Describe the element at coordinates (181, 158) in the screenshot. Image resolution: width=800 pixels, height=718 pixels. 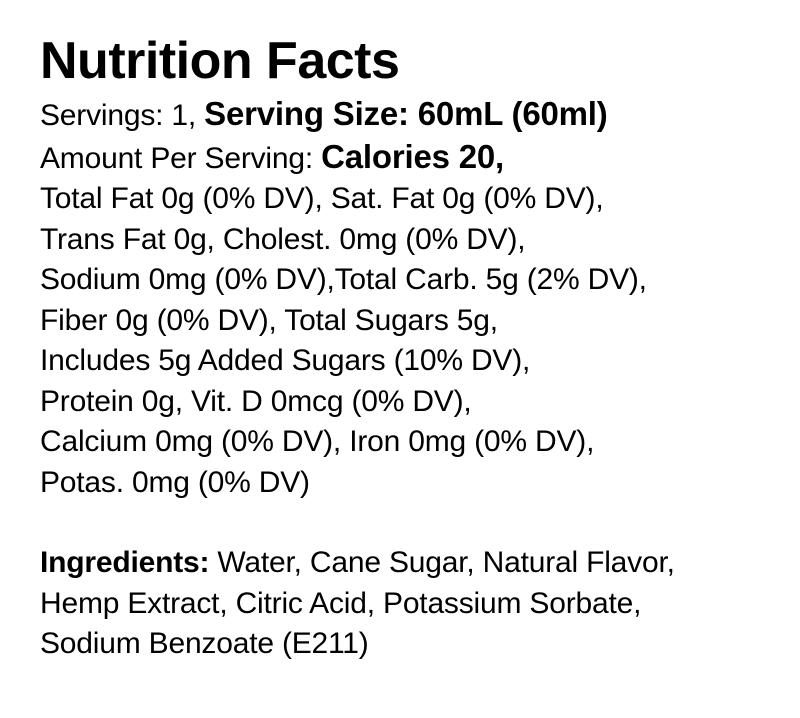
I see `amount-prefix: Amount Per Serving:` at that location.